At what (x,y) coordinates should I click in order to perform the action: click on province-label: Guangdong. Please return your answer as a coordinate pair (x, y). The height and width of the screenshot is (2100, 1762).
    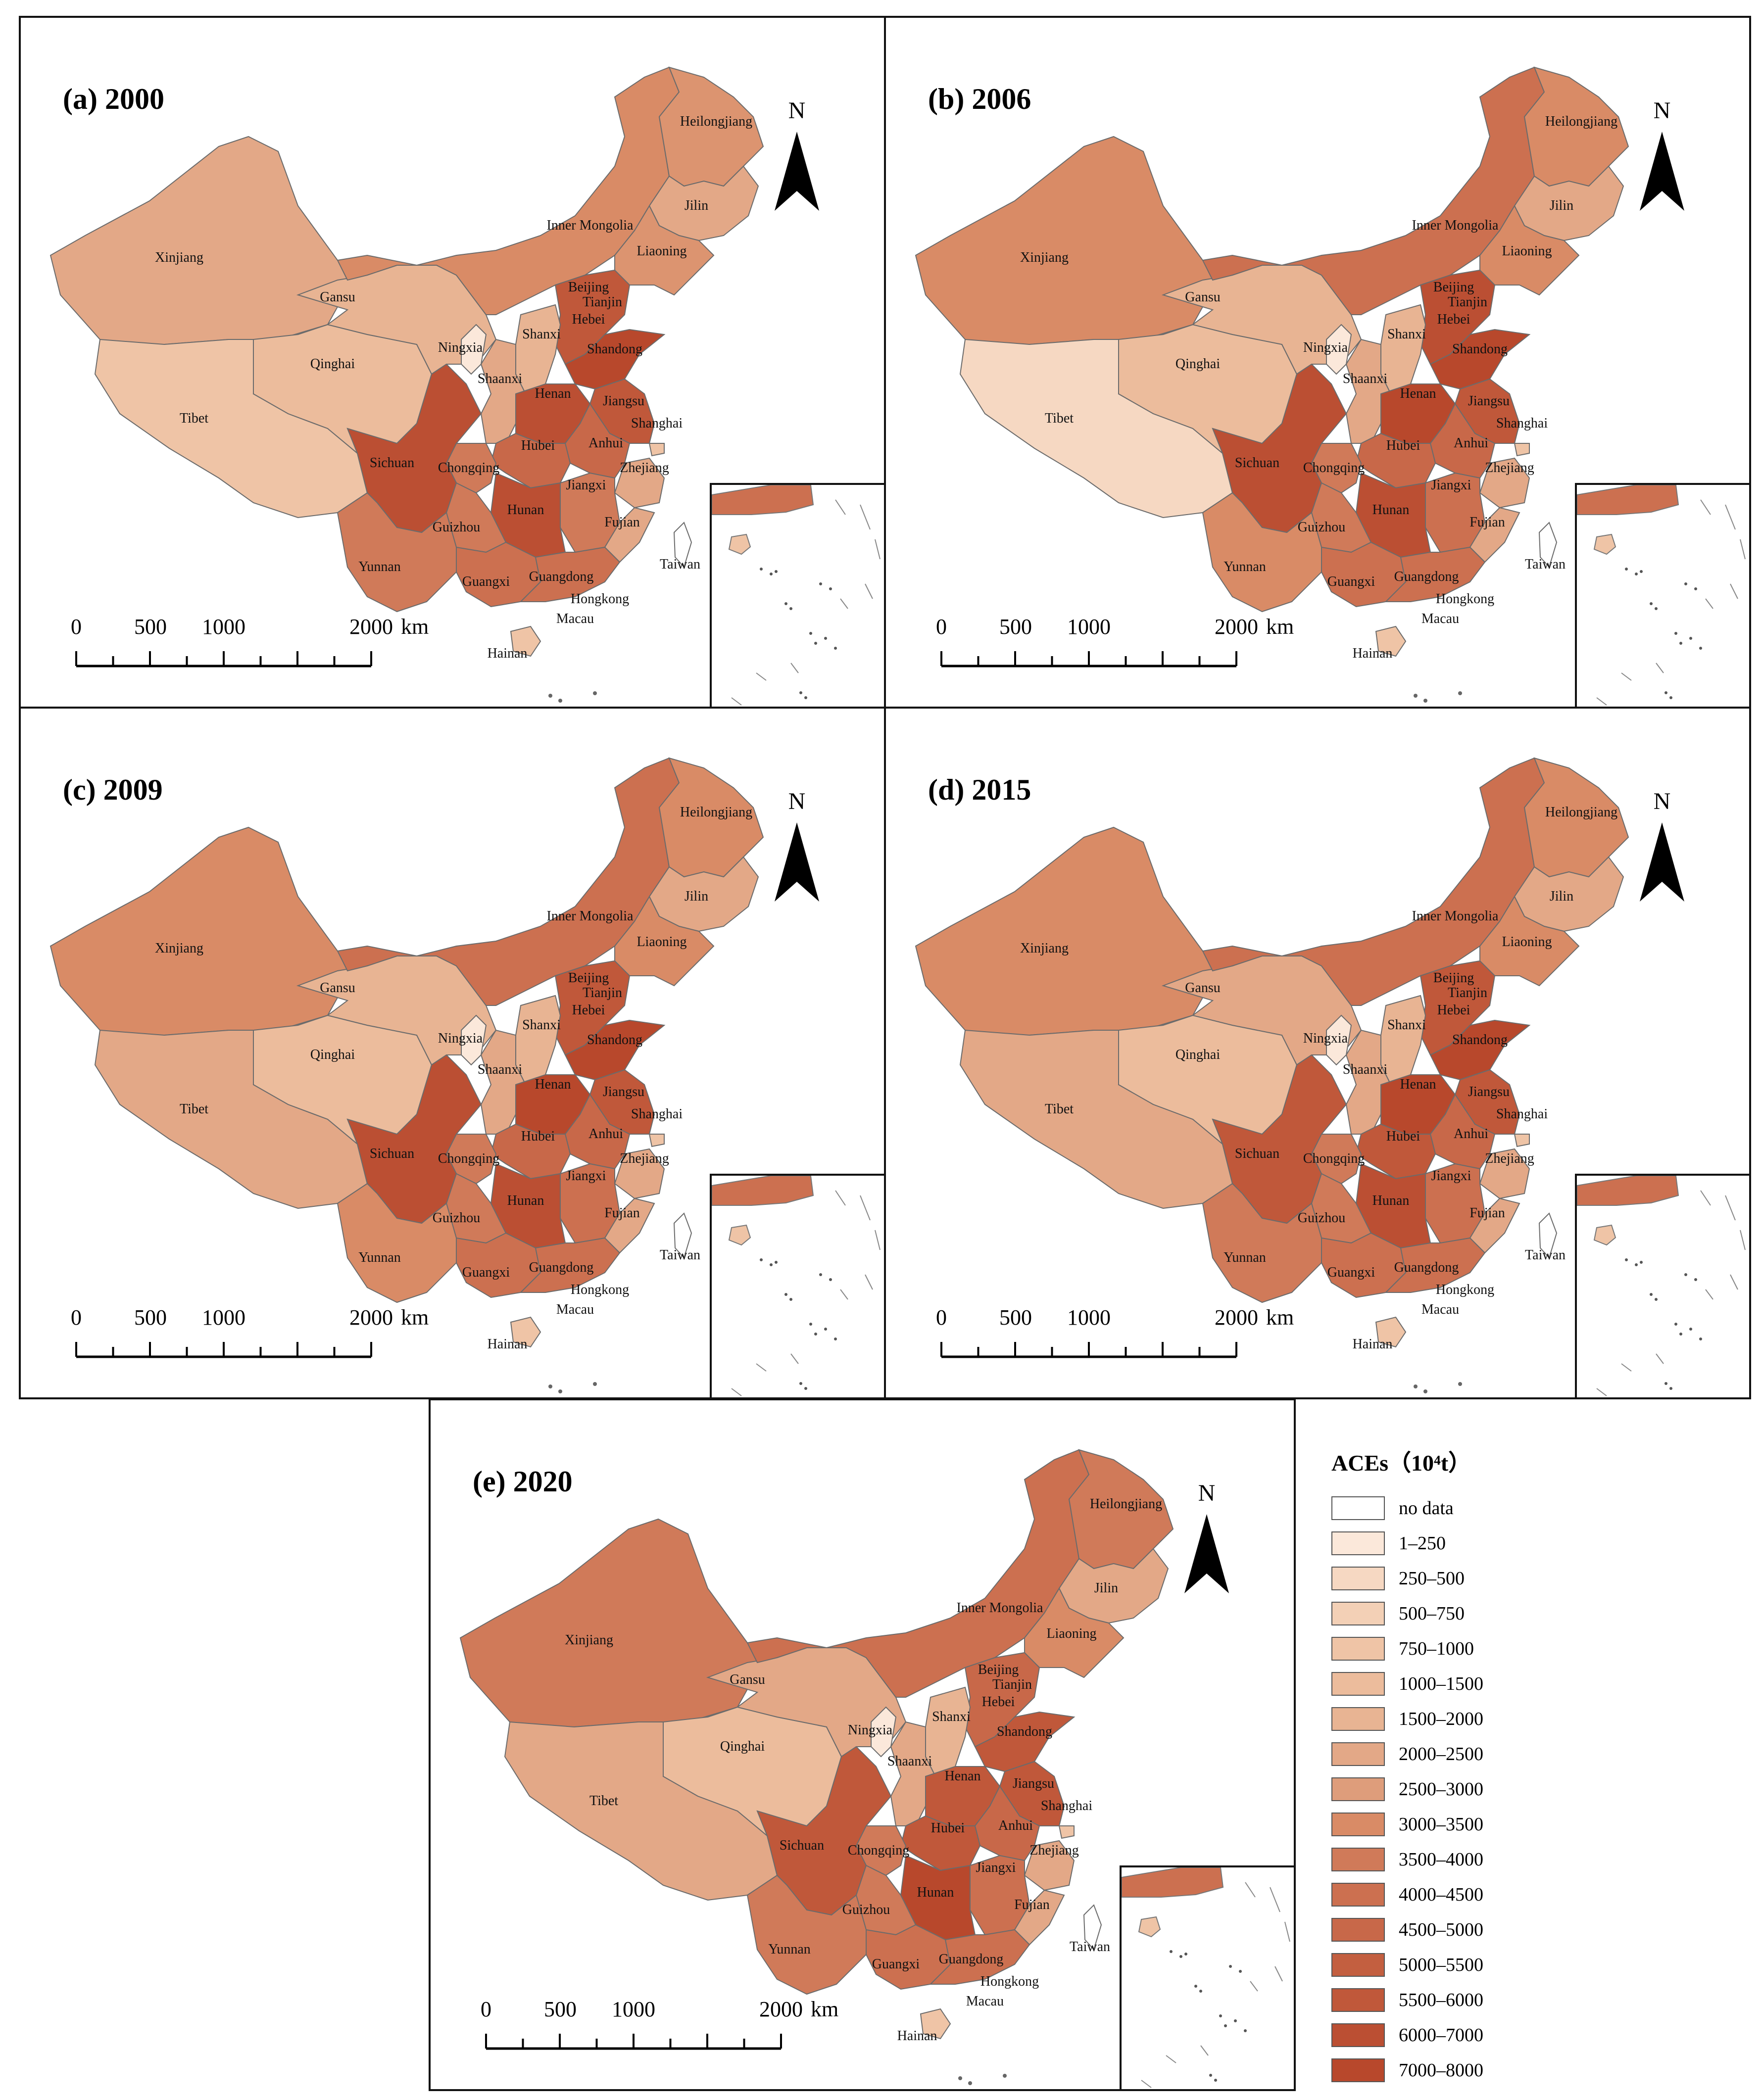
    Looking at the image, I should click on (971, 1960).